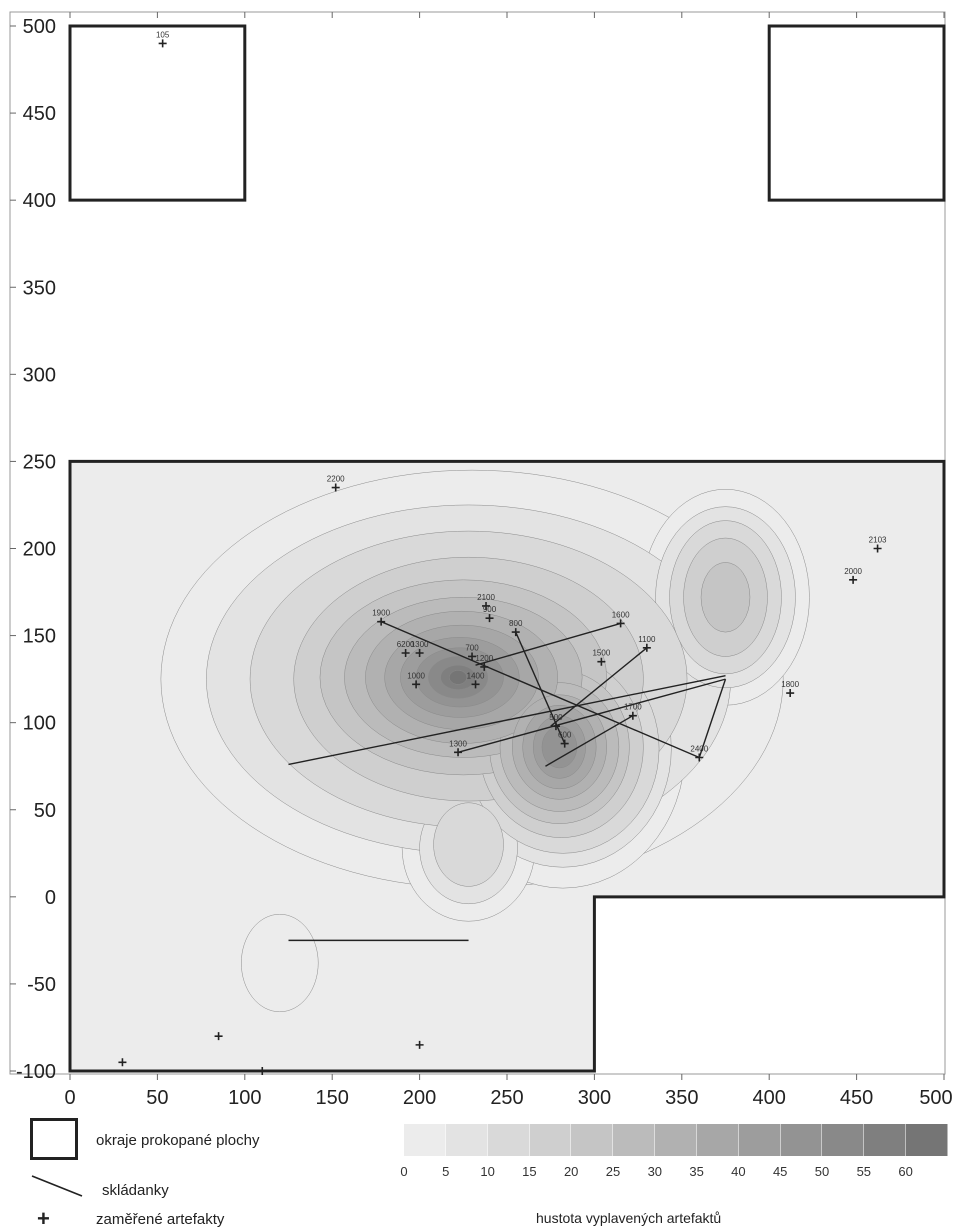 Image resolution: width=963 pixels, height=1232 pixels. I want to click on density-scale-tick-11: 55, so click(864, 1171).